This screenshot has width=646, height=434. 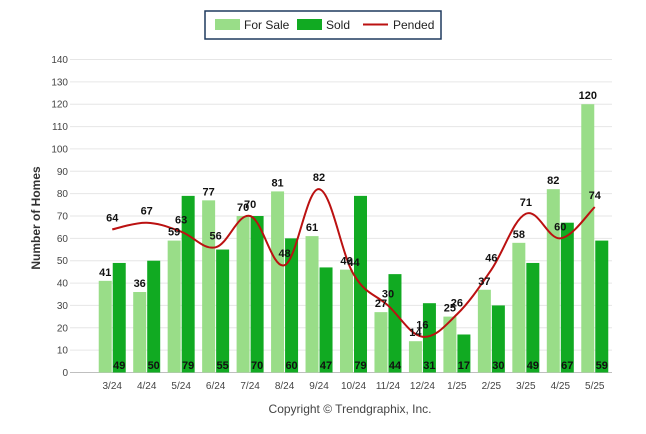 I want to click on label-sold-5-24: 79, so click(x=188, y=366).